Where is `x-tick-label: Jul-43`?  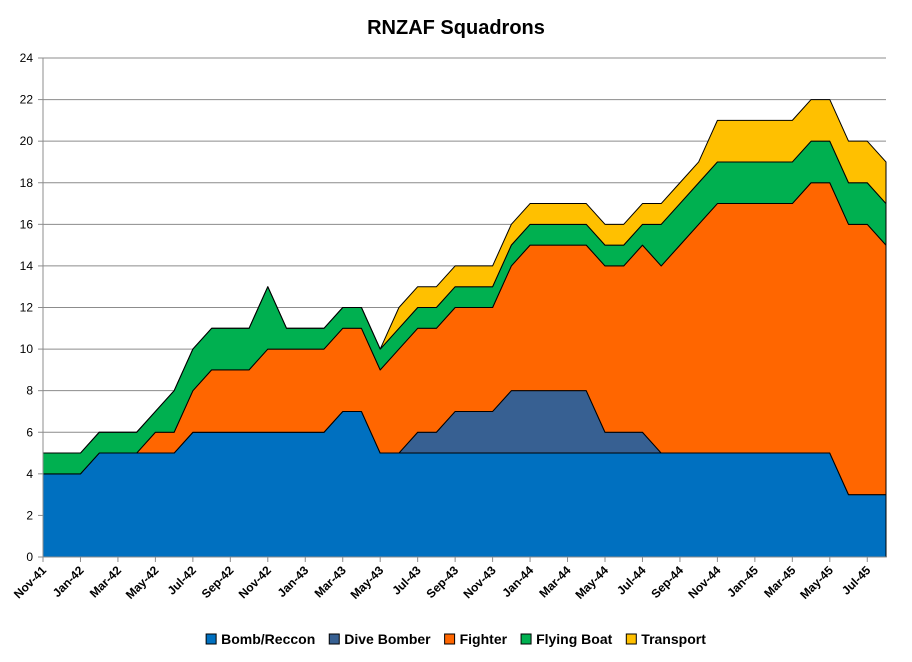
x-tick-label: Jul-43 is located at coordinates (406, 580).